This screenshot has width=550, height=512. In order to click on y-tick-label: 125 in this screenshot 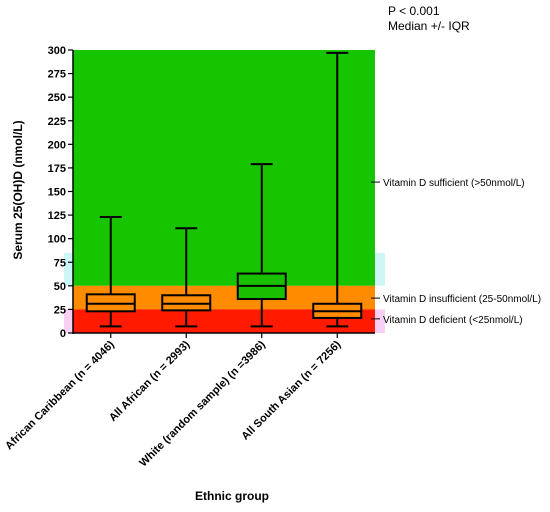, I will do `click(57, 216)`.